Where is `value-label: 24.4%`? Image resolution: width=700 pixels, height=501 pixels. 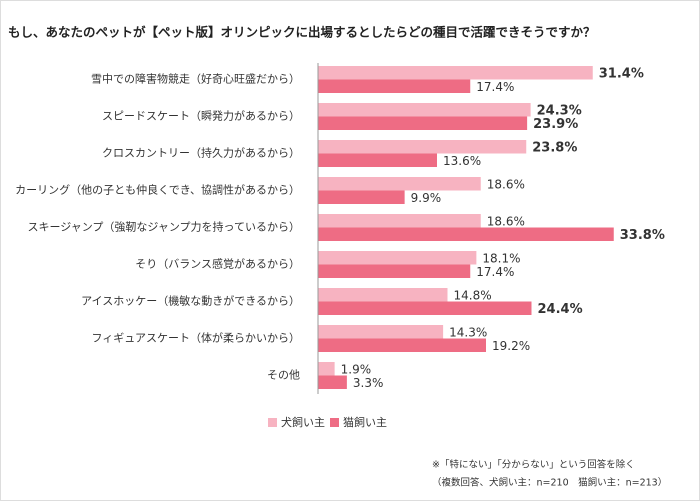
value-label: 24.4% is located at coordinates (560, 309).